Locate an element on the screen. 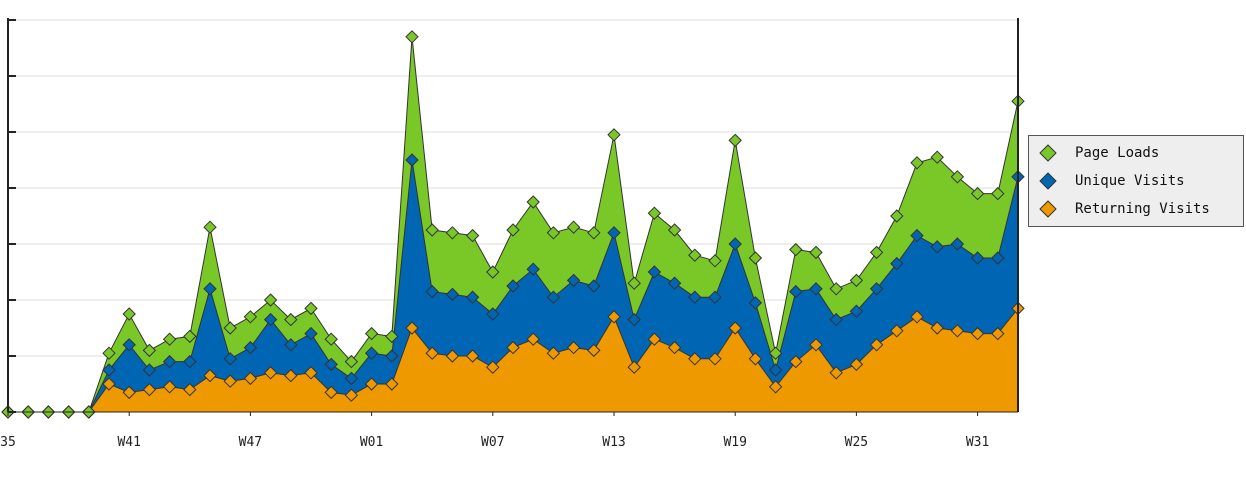 Image resolution: width=1246 pixels, height=482 pixels. legend-label: Page Loads is located at coordinates (1117, 153).